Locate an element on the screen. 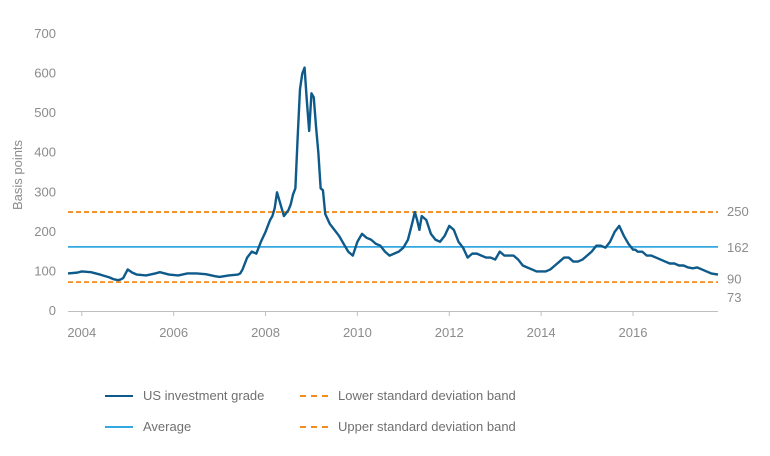  y-axis-label-group: Basis points is located at coordinates (17, 174).